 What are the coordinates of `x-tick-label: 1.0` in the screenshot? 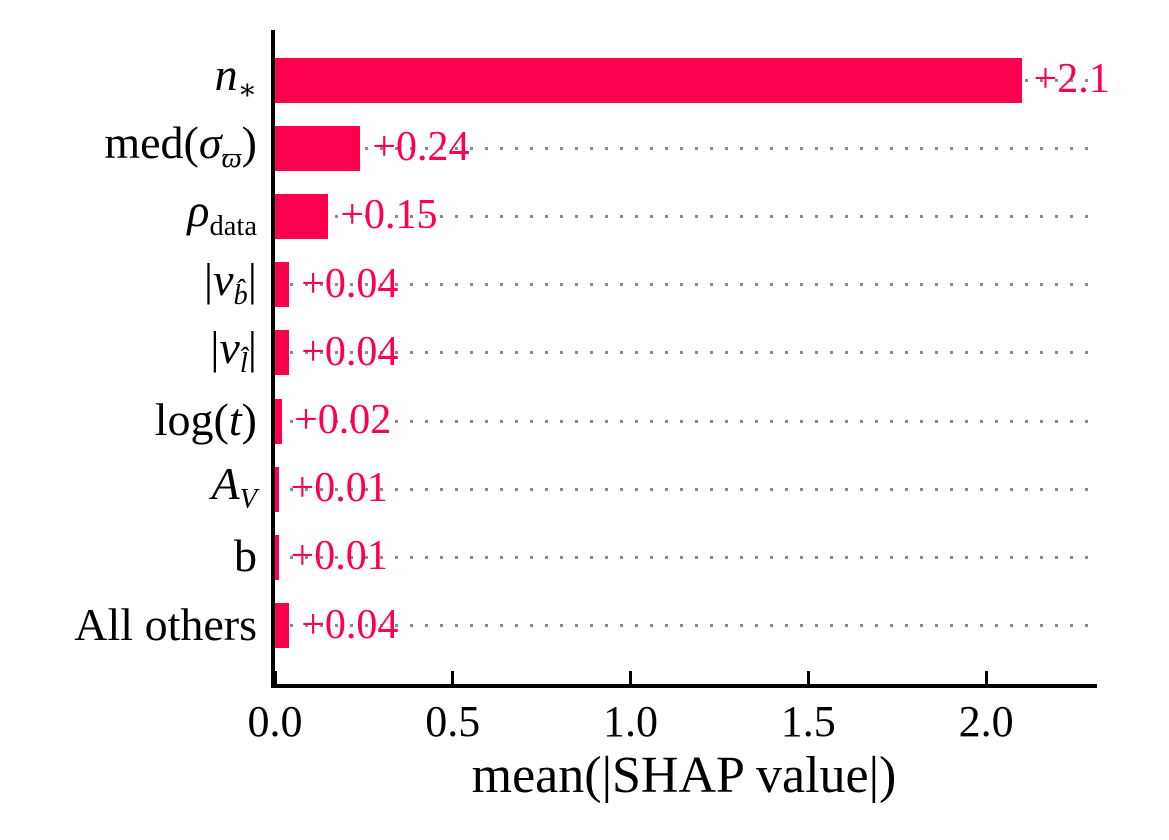 It's located at (631, 721).